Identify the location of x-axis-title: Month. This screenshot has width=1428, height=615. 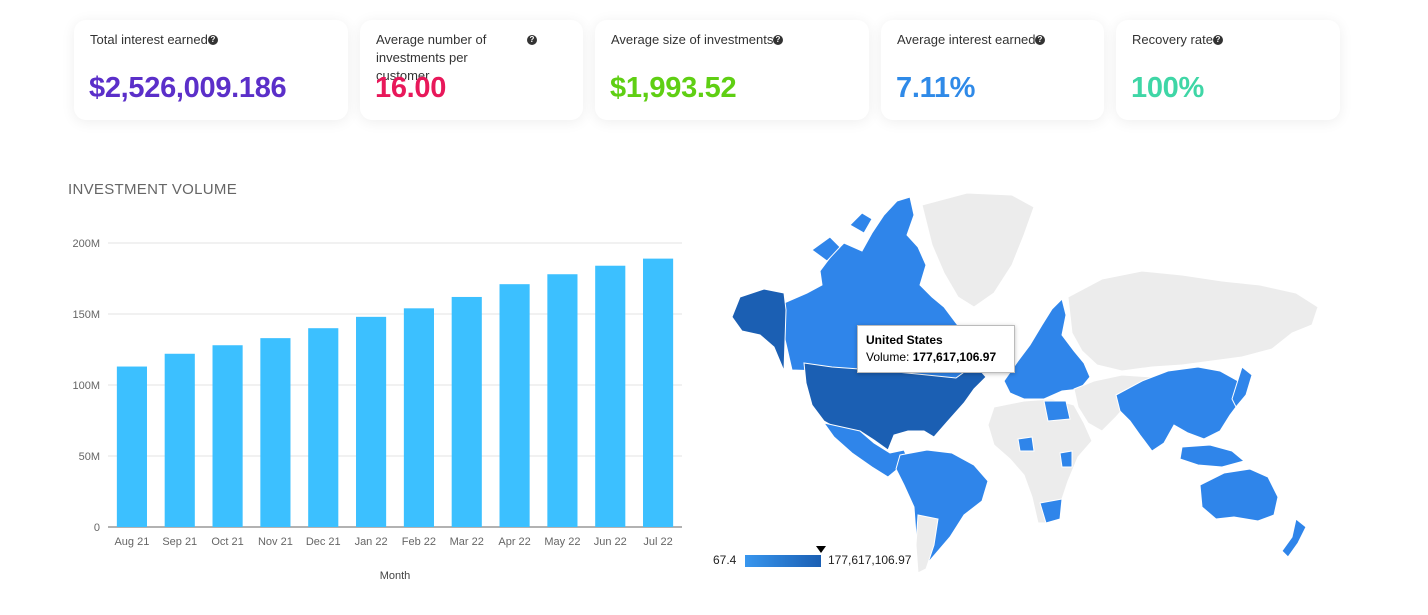
(395, 576).